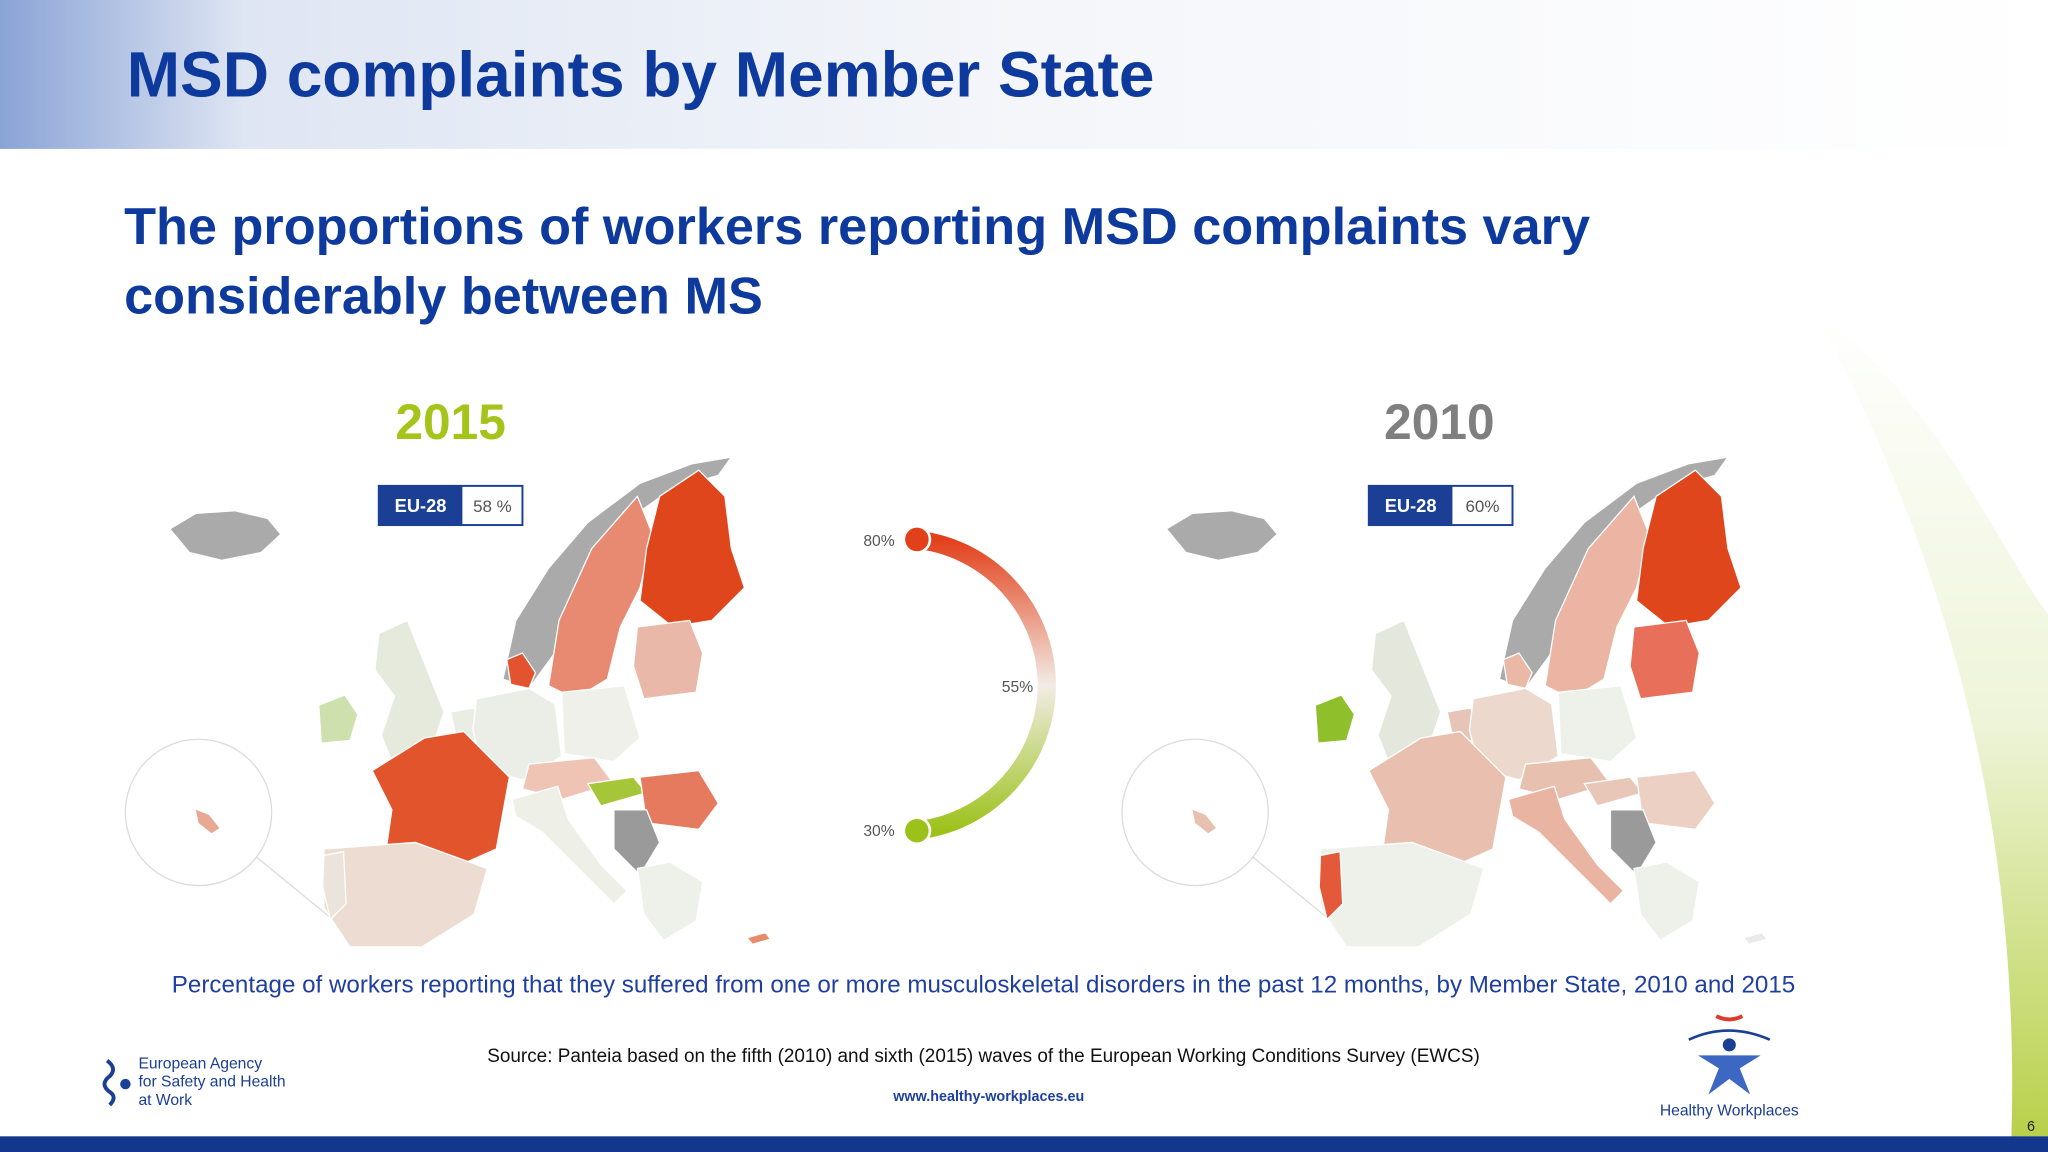 The image size is (2048, 1152). What do you see at coordinates (988, 1097) in the screenshot?
I see `url: www.healthy-workplaces.eu` at bounding box center [988, 1097].